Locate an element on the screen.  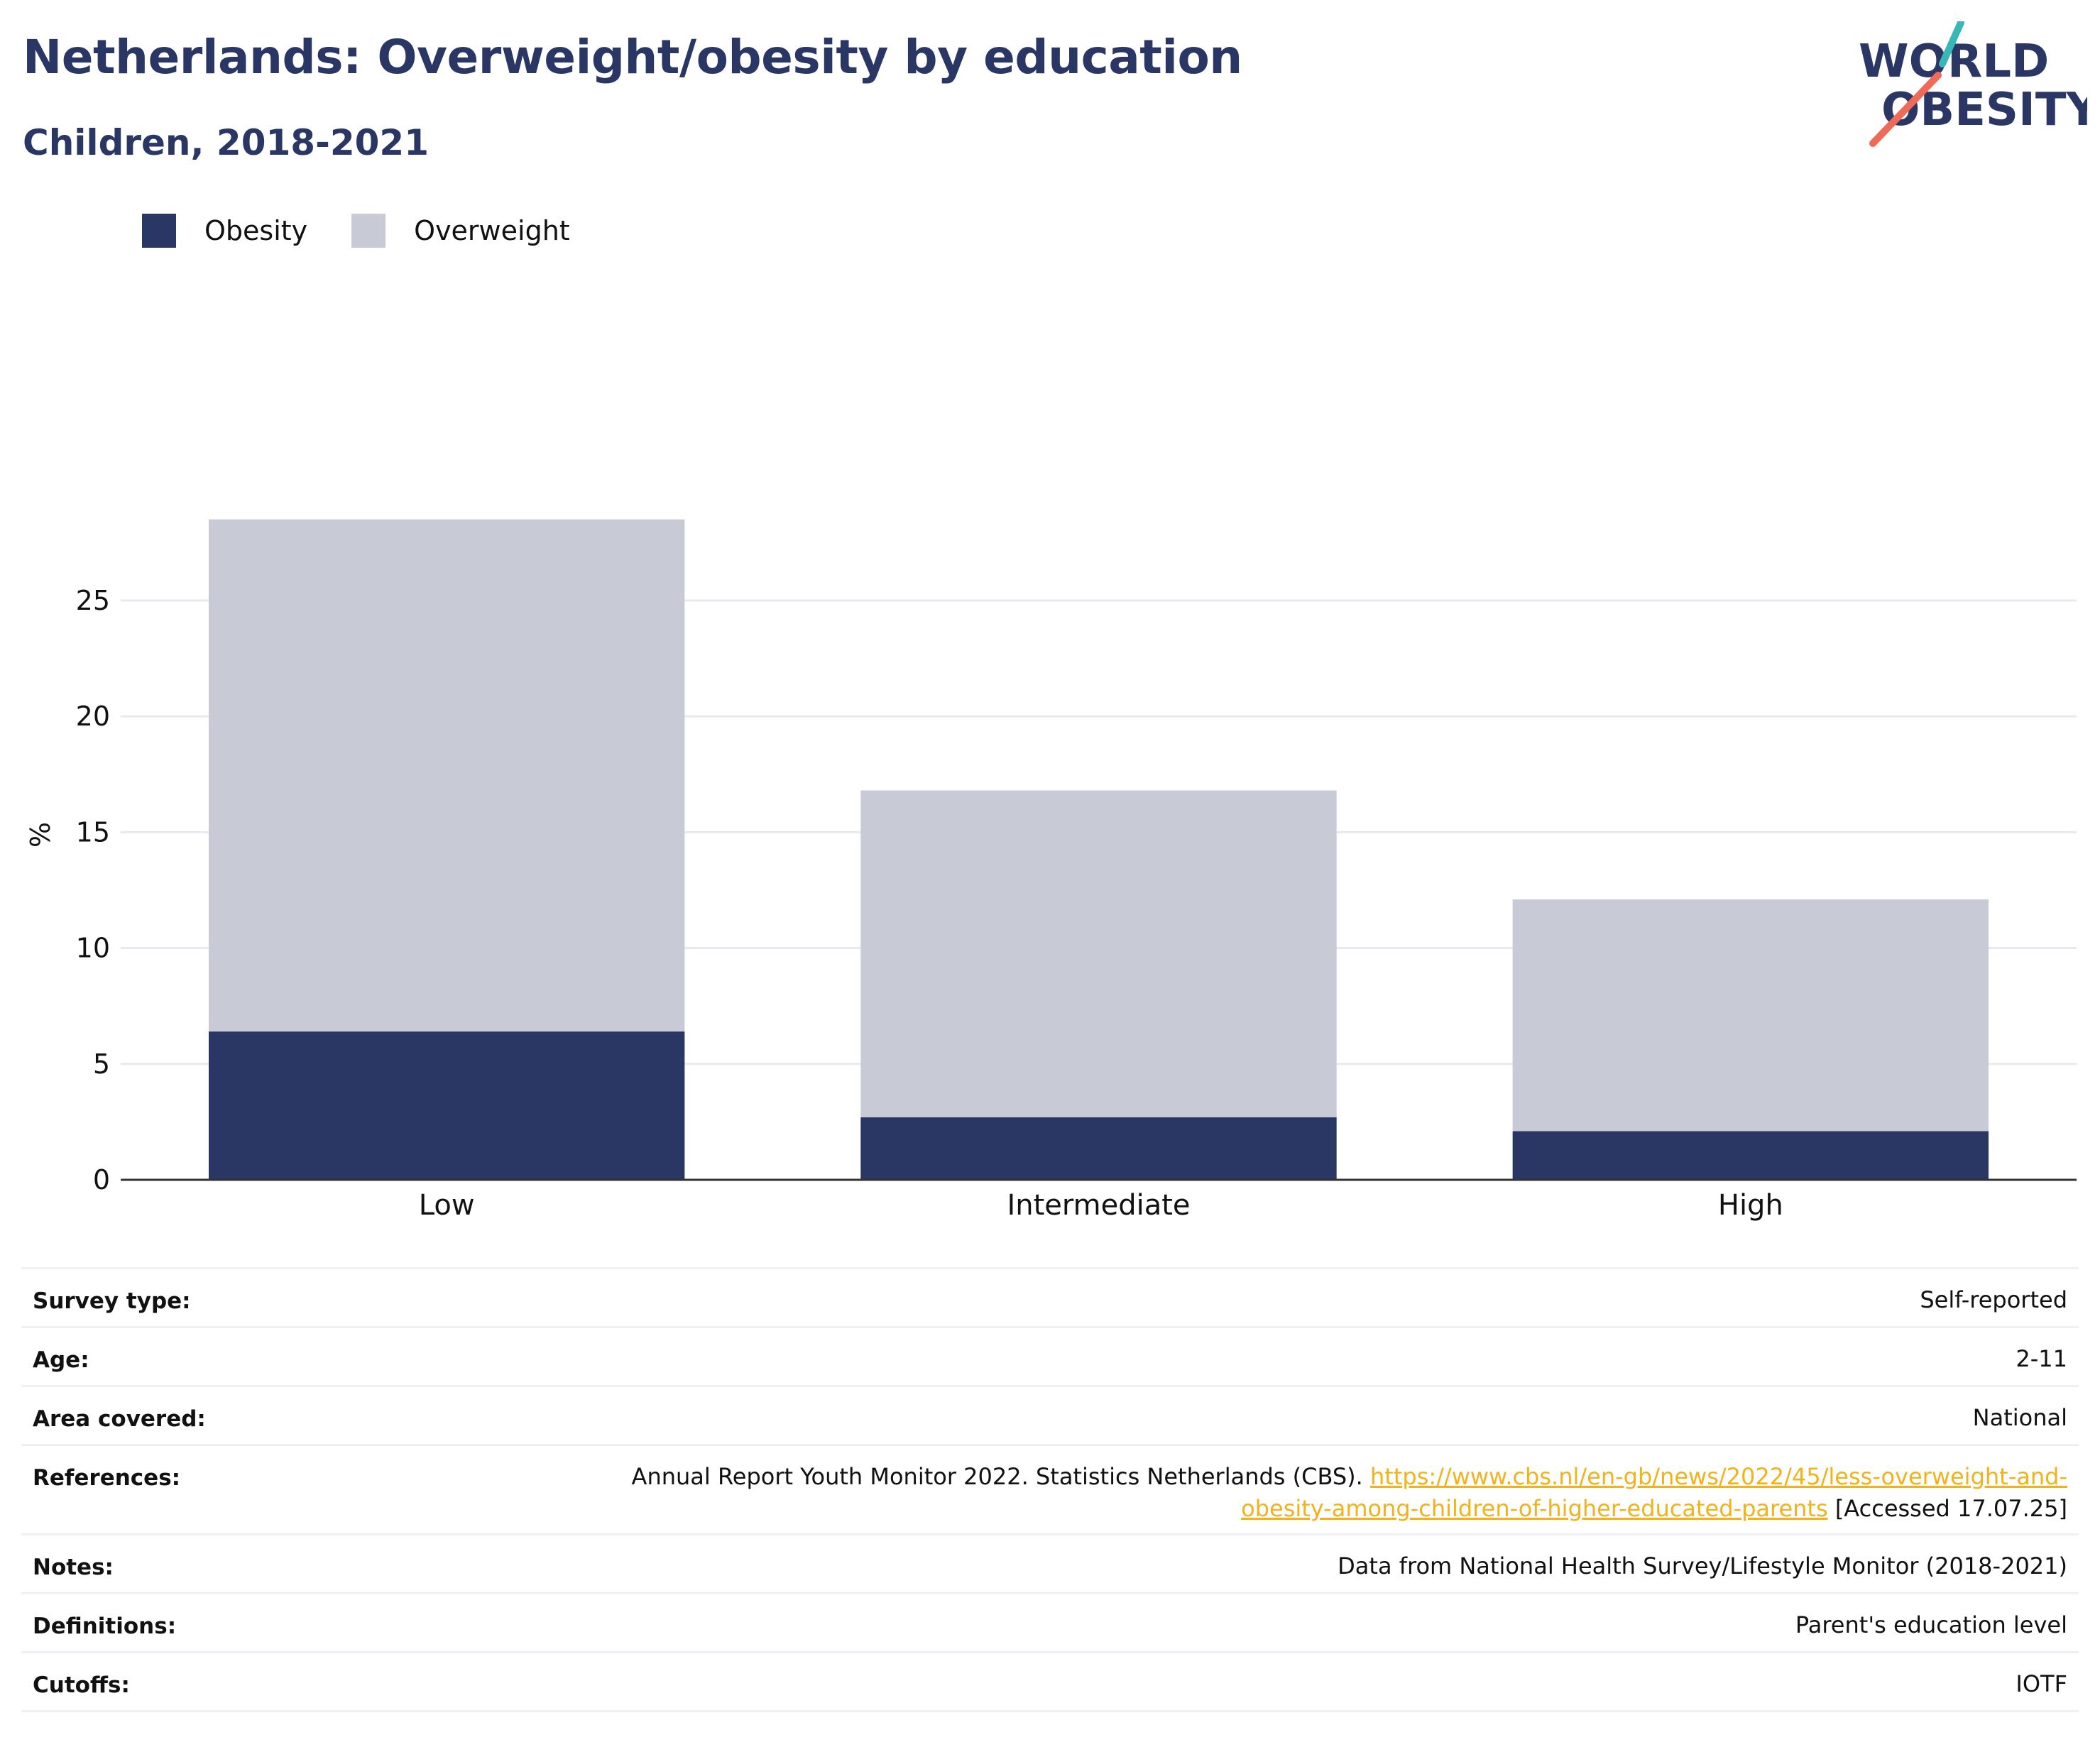
age-value: 2-11 is located at coordinates (2041, 1358).